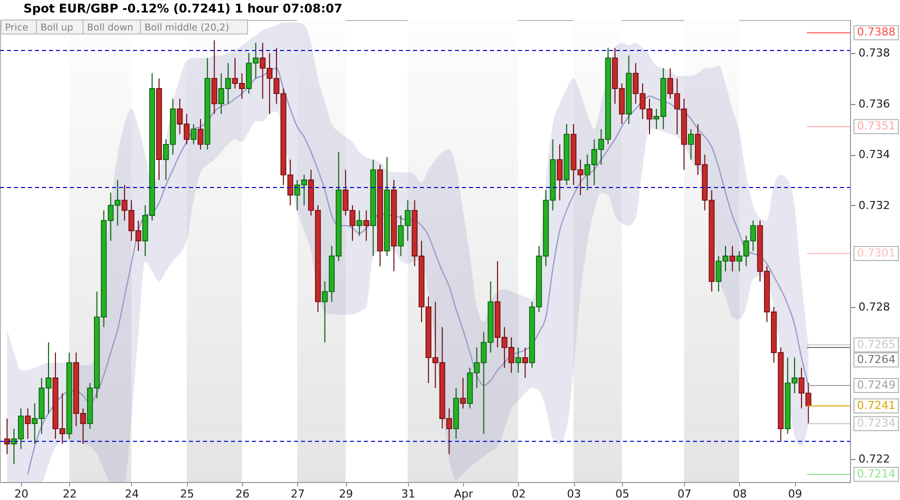 The image size is (900, 500). What do you see at coordinates (622, 494) in the screenshot?
I see `x-tick-label: 05` at bounding box center [622, 494].